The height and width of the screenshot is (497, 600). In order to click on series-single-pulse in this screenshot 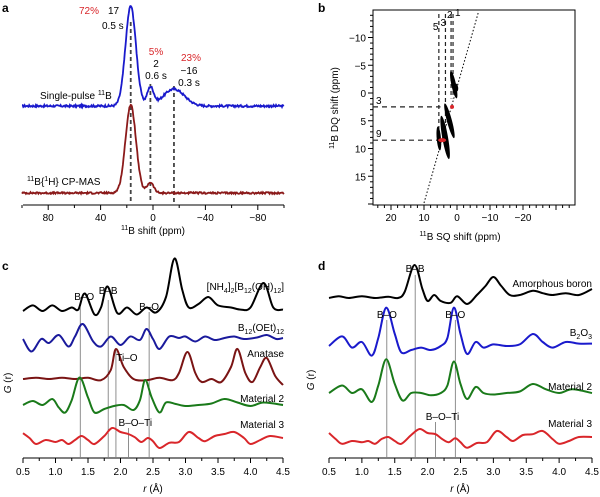, I will do `click(153, 57)`.